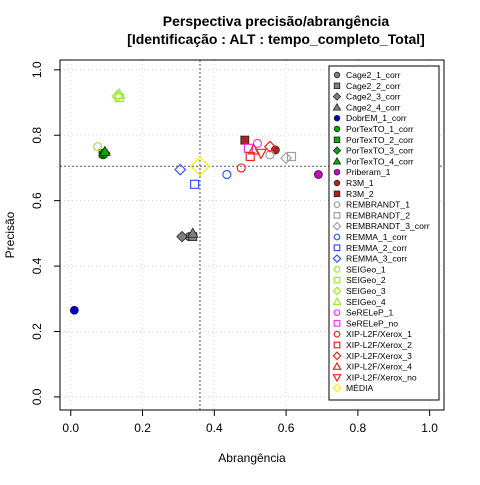 The image size is (480, 485). Describe the element at coordinates (380, 151) in the screenshot. I see `legend-label: PorTexTO_3_corr` at that location.